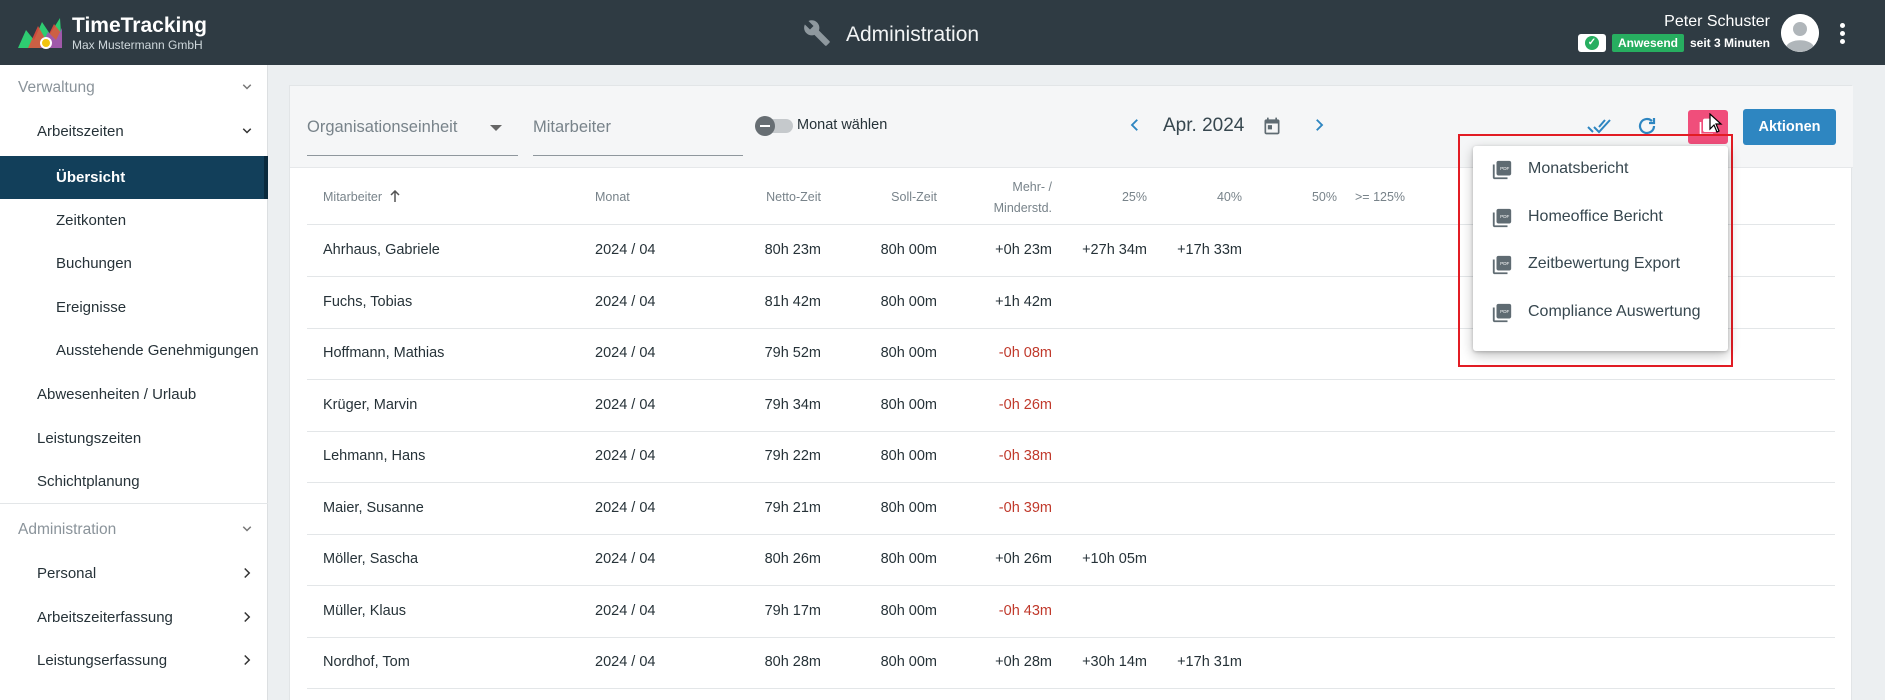 The height and width of the screenshot is (700, 1885). I want to click on presence-status: ✓ Anwesend seit 3 Minuten, so click(1673, 43).